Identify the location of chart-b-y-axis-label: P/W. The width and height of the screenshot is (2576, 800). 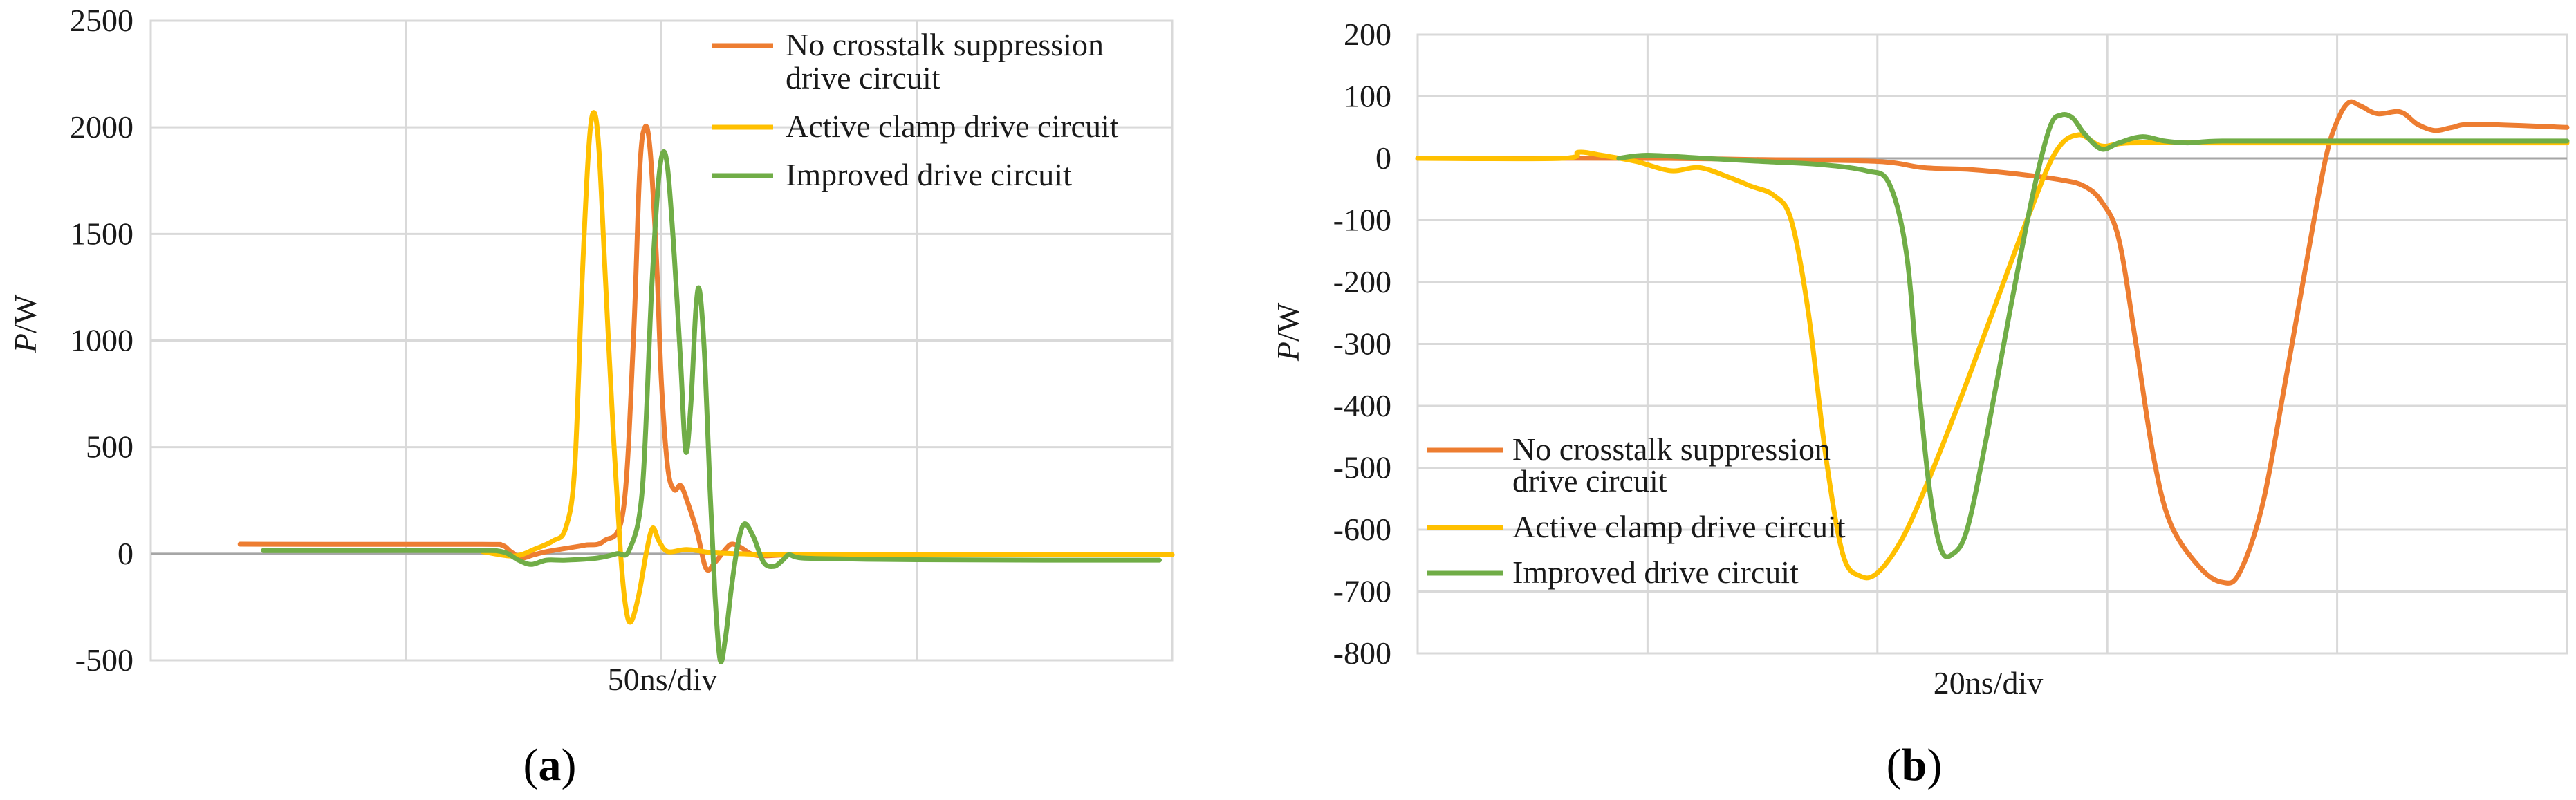
(1288, 332).